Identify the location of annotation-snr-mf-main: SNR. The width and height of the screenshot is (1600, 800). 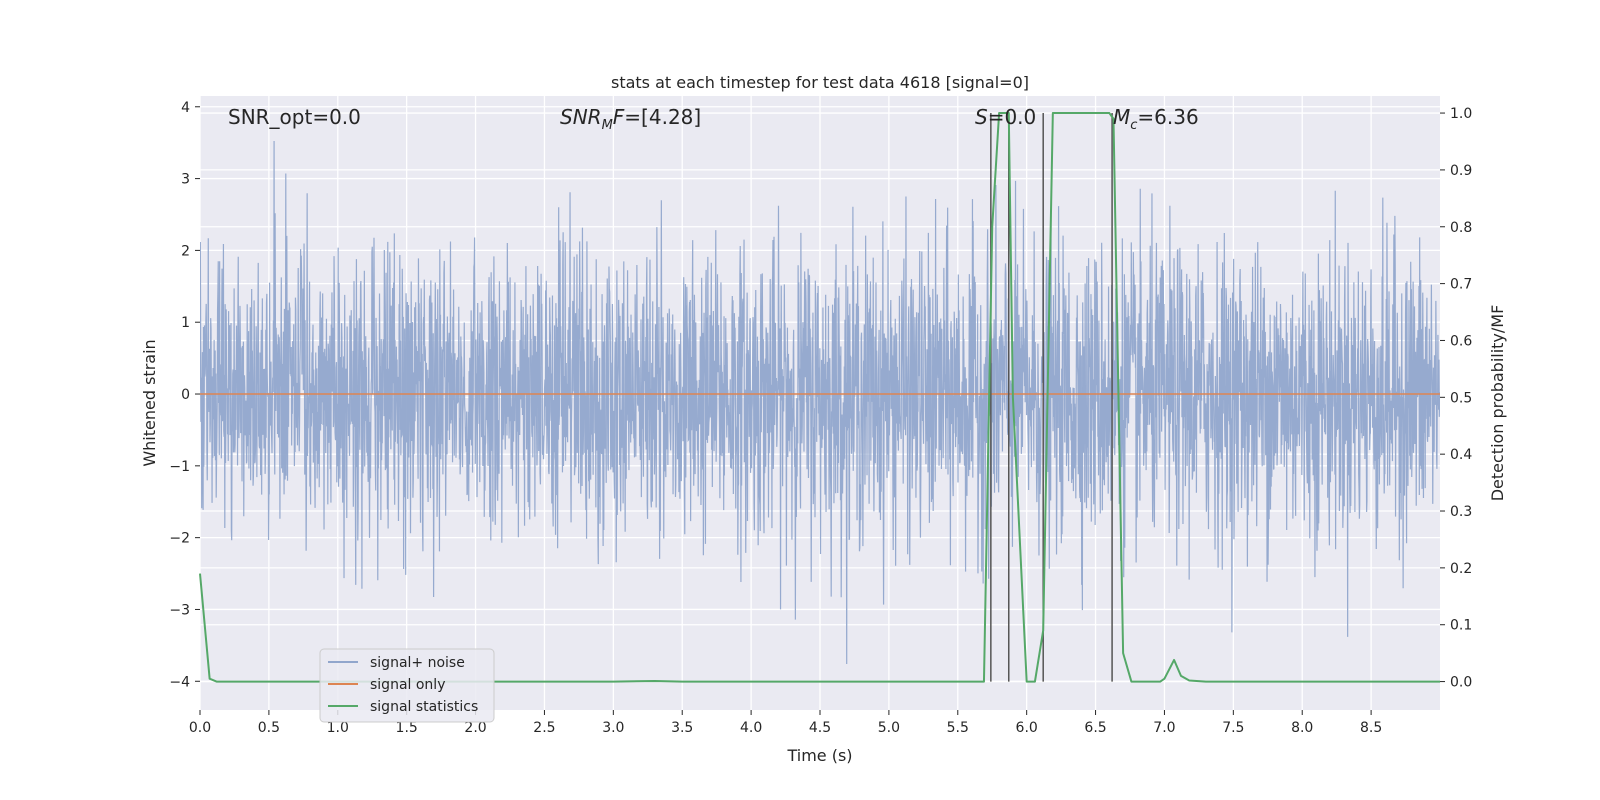
(581, 117).